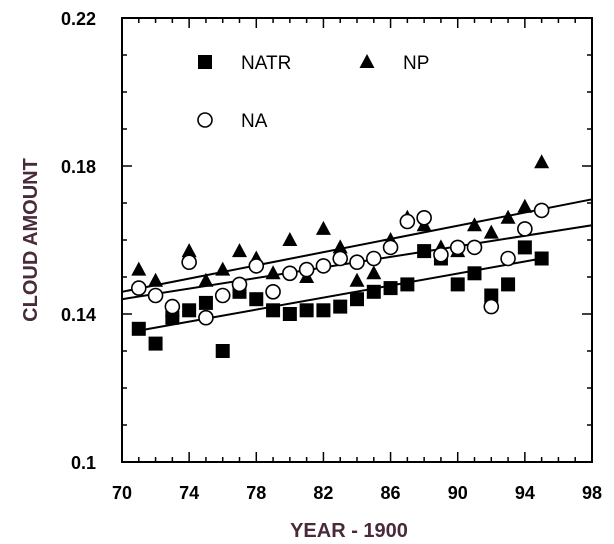  I want to click on trend-line-np, so click(357, 245).